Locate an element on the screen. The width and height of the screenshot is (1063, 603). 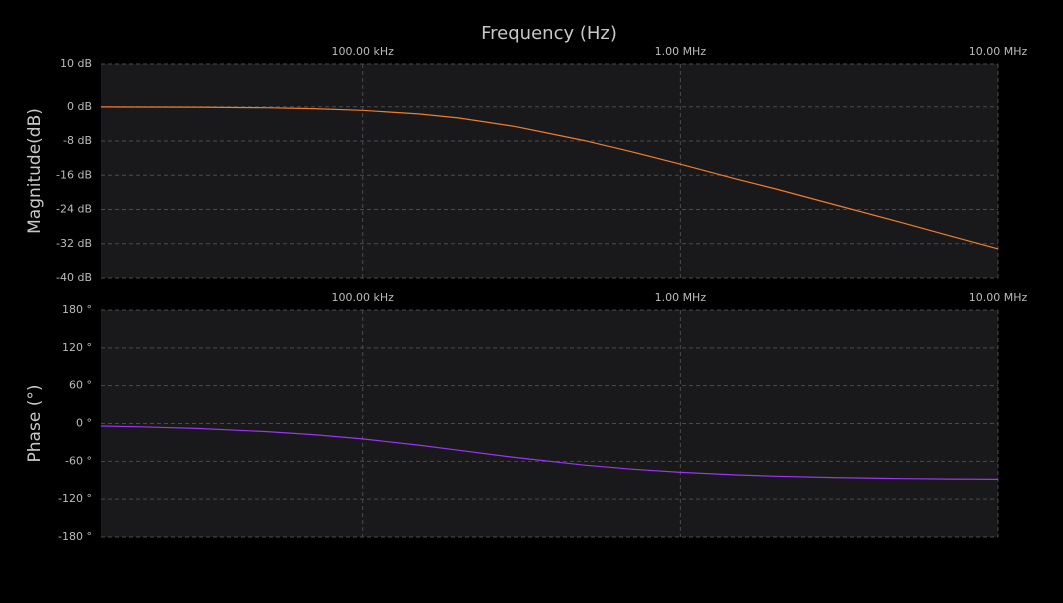
y-tick-label: 0 ° is located at coordinates (84, 423).